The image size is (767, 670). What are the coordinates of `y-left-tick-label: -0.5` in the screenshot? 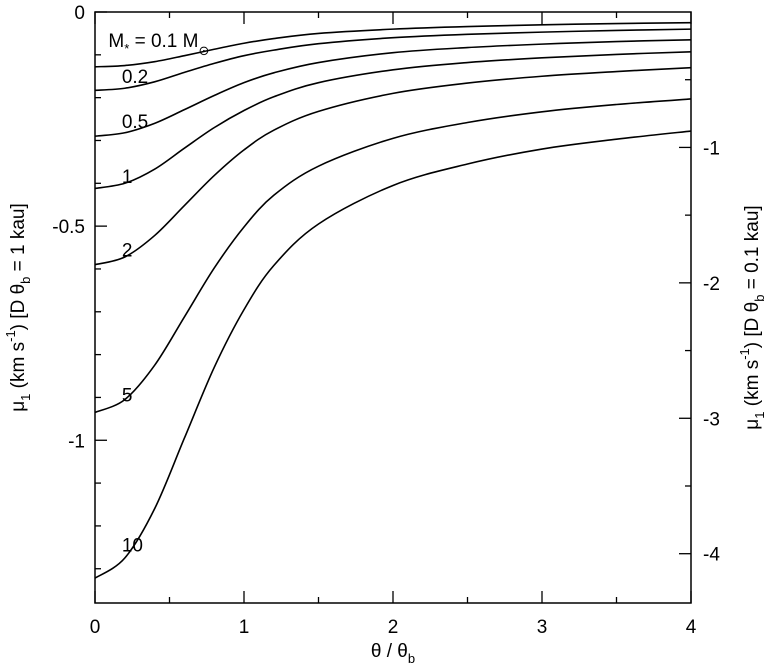 It's located at (68, 227).